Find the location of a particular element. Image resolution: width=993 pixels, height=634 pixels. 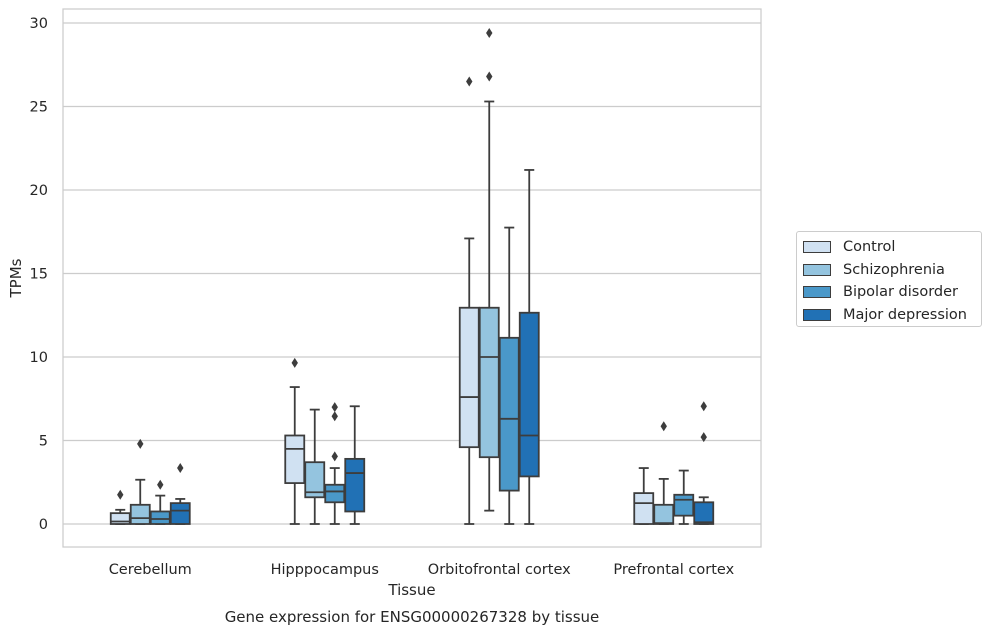

legend-label: Control is located at coordinates (869, 247).